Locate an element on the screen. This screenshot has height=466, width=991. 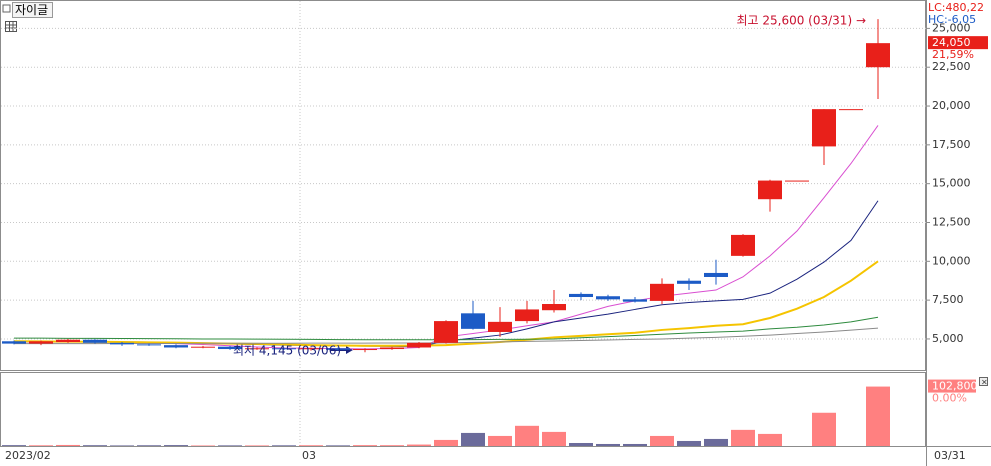
low-annotation: 최저 4,145 (03/06) is located at coordinates (287, 351).